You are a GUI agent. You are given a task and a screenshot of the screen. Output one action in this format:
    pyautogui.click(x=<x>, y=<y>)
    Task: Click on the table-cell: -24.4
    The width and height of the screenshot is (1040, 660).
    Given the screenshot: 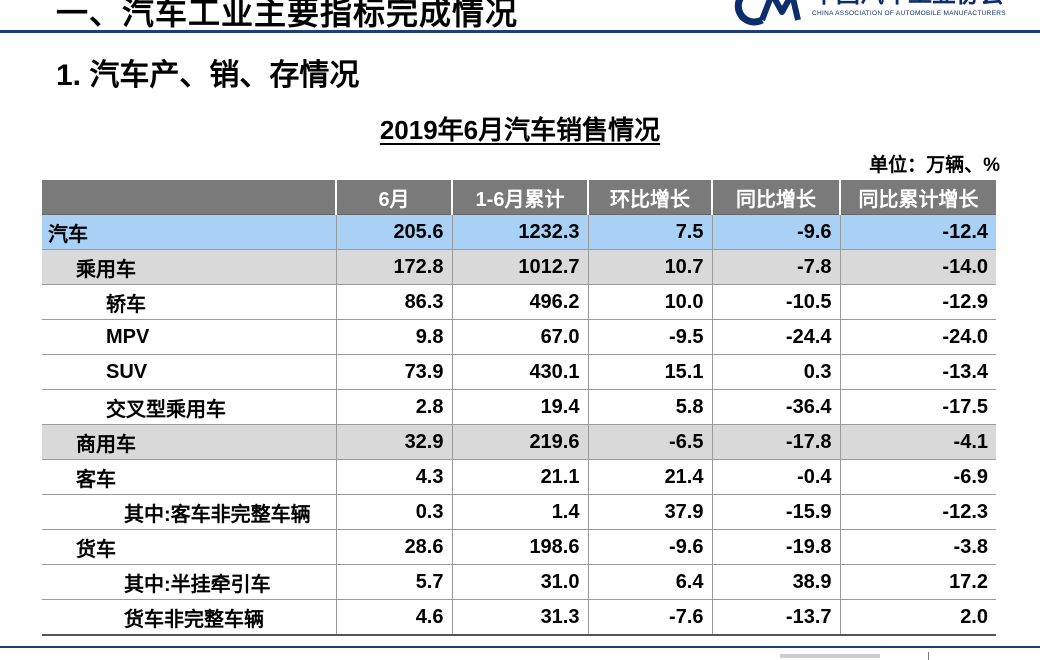 What is the action you would take?
    pyautogui.click(x=775, y=337)
    